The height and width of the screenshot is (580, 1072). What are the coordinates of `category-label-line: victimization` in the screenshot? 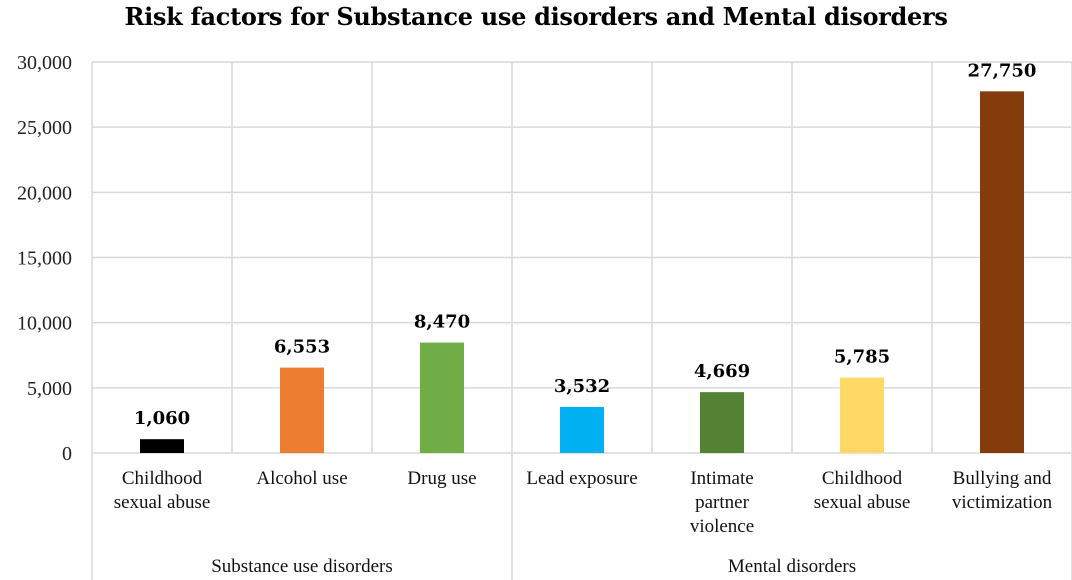 It's located at (1002, 502).